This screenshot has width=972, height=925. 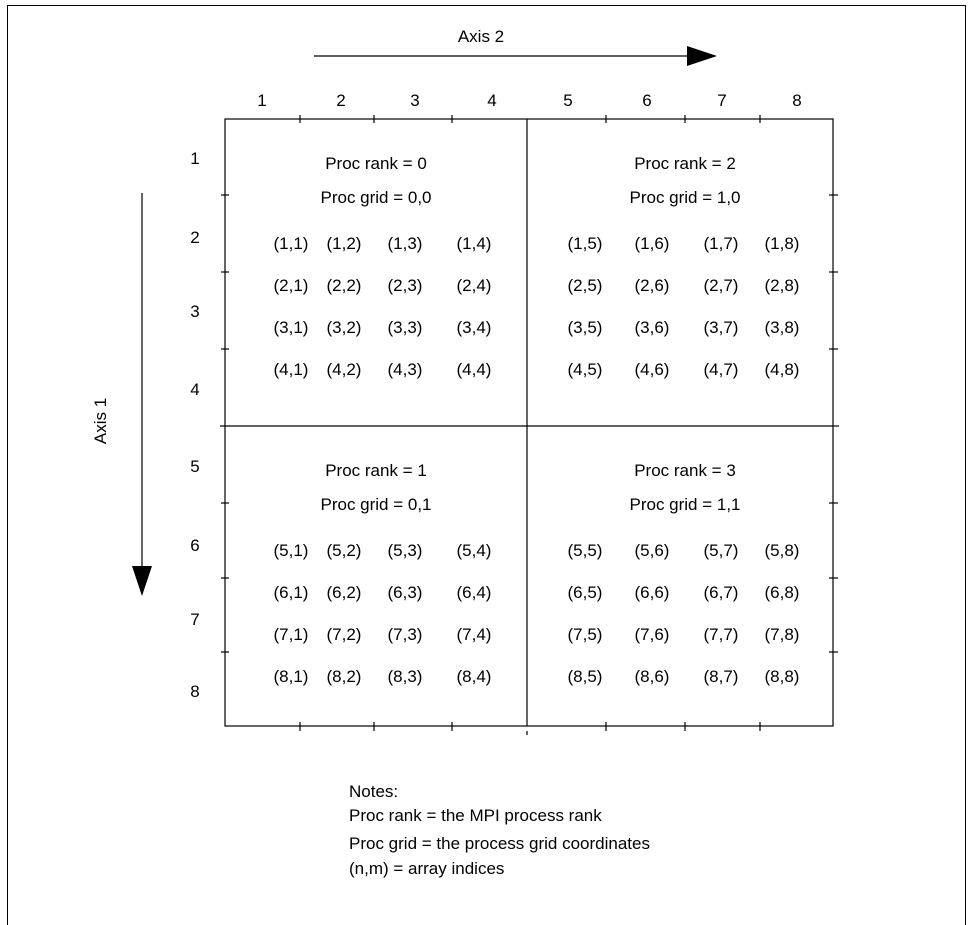 What do you see at coordinates (782, 243) in the screenshot?
I see `array-index-cell: (1,8)` at bounding box center [782, 243].